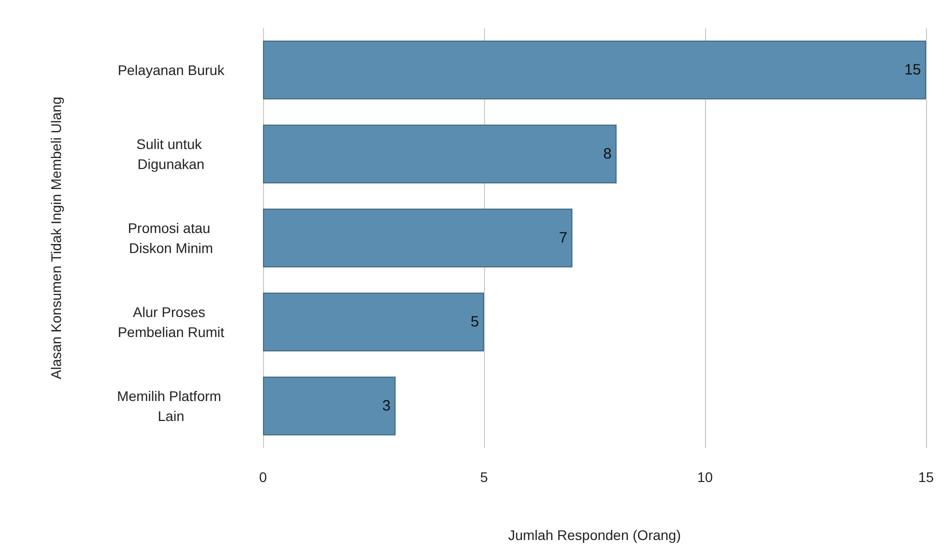 The height and width of the screenshot is (556, 948). What do you see at coordinates (484, 477) in the screenshot?
I see `x-tick-label: 5` at bounding box center [484, 477].